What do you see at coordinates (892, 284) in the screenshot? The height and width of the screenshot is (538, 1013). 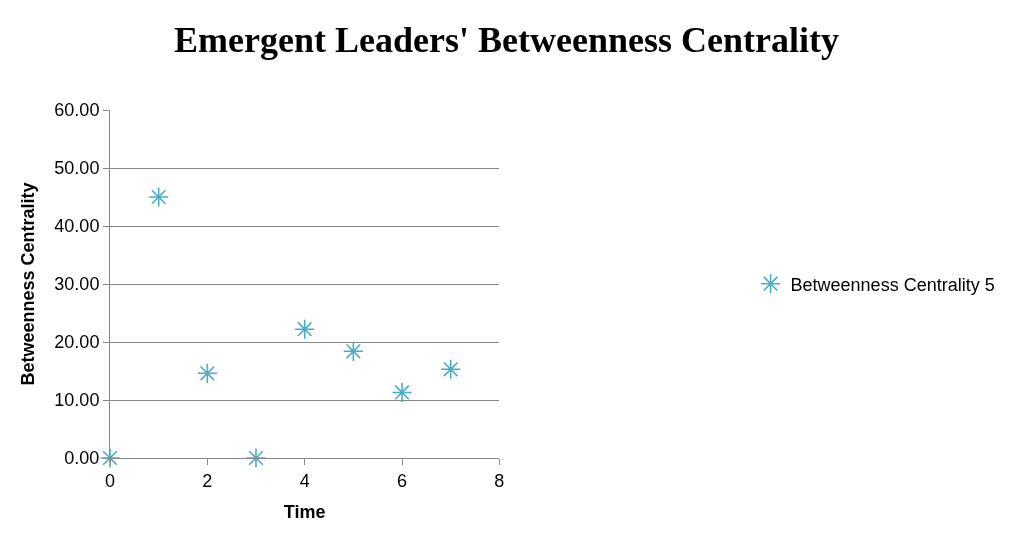 I see `legend-label: Betweenness Centrality 5` at bounding box center [892, 284].